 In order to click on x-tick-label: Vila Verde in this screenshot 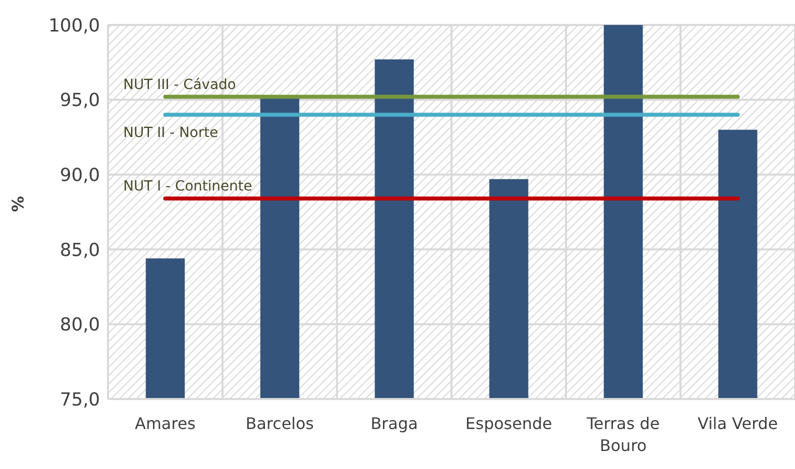, I will do `click(738, 423)`.